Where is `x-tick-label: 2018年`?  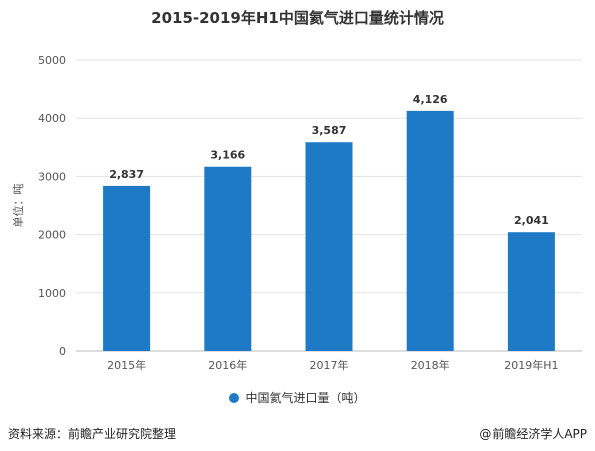
x-tick-label: 2018年 is located at coordinates (430, 365).